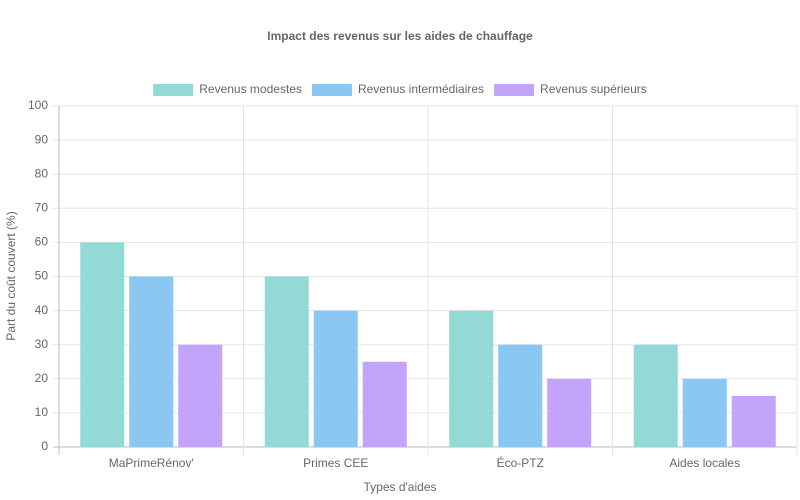 This screenshot has height=500, width=800. Describe the element at coordinates (250, 89) in the screenshot. I see `legend-label: Revenus modestes` at that location.